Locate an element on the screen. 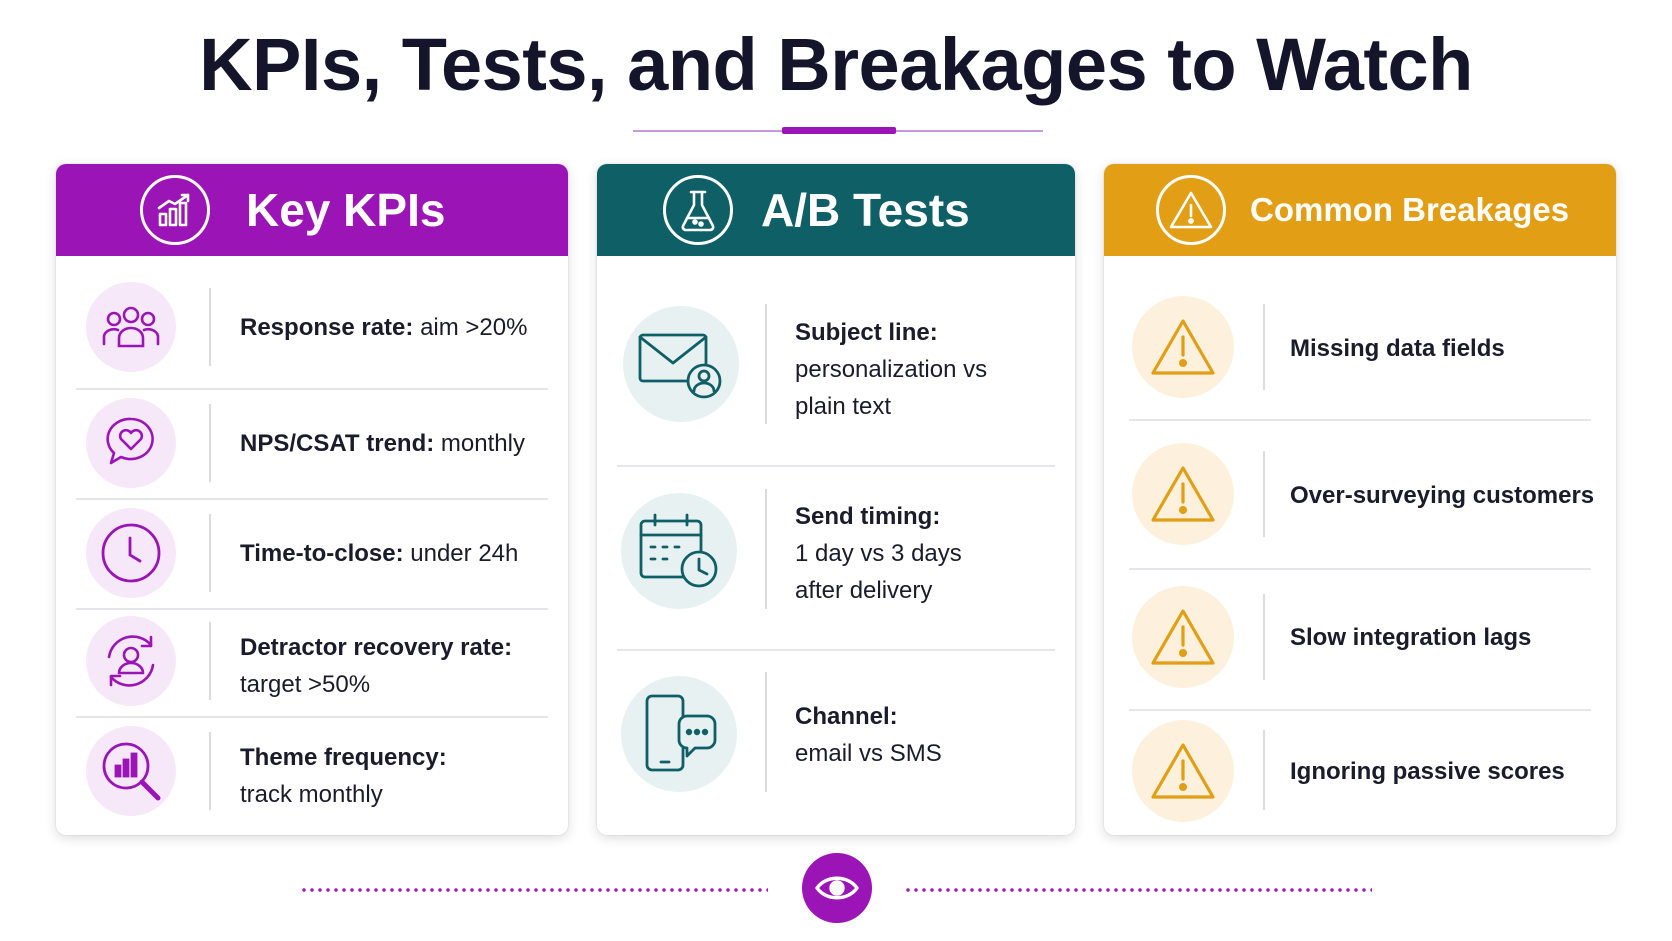 This screenshot has width=1672, height=941. ab-tests-card-title: A/B Tests is located at coordinates (865, 210).